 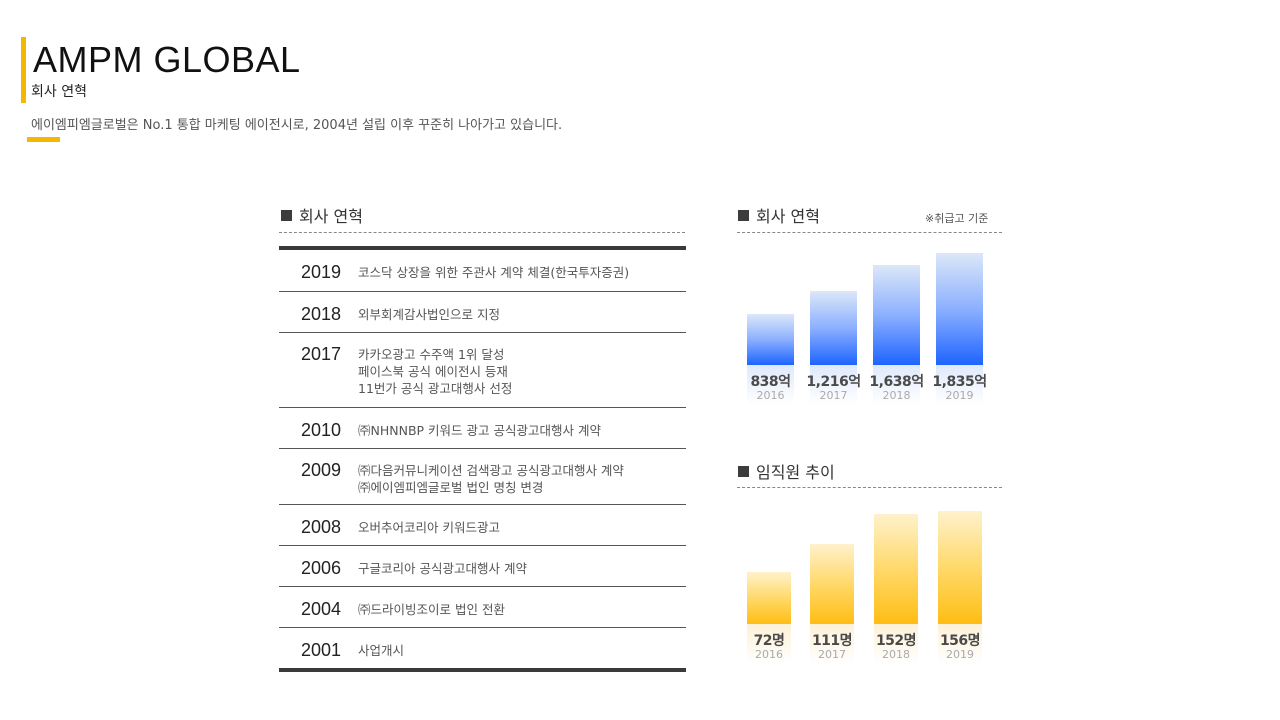 I want to click on timeline-year: 2018, so click(x=321, y=314).